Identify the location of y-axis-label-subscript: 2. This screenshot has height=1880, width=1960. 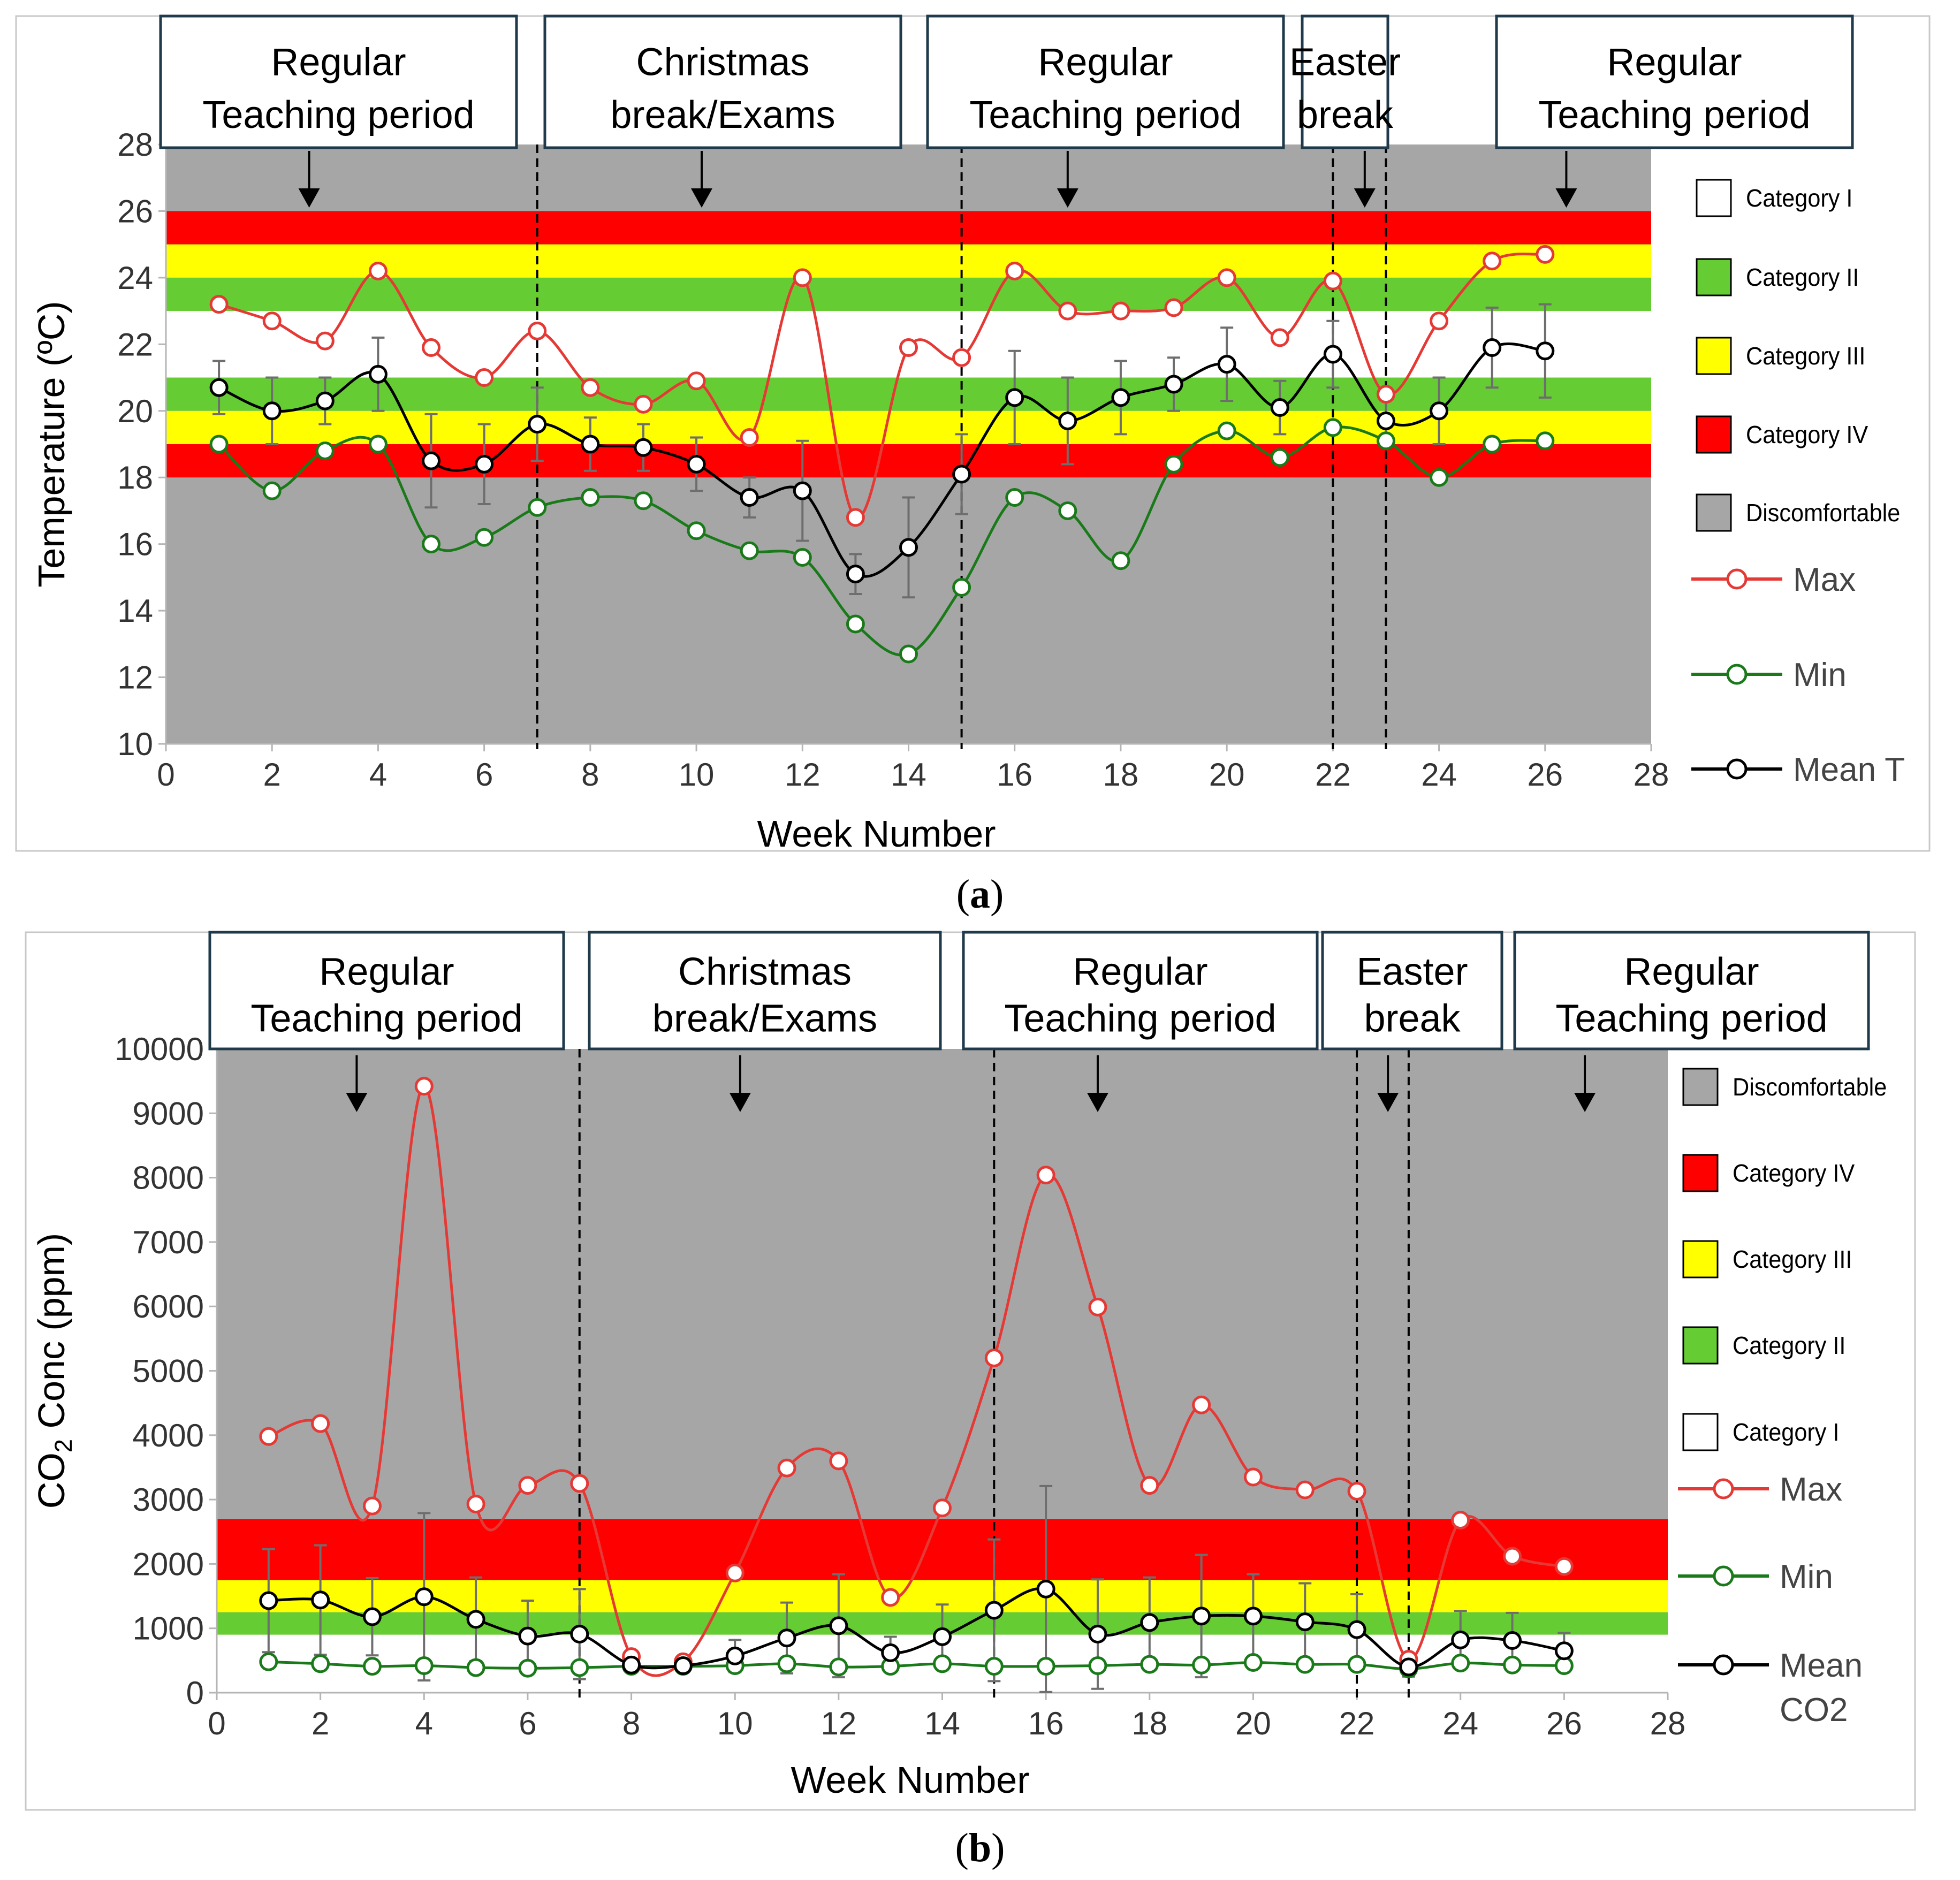
(64, 1445).